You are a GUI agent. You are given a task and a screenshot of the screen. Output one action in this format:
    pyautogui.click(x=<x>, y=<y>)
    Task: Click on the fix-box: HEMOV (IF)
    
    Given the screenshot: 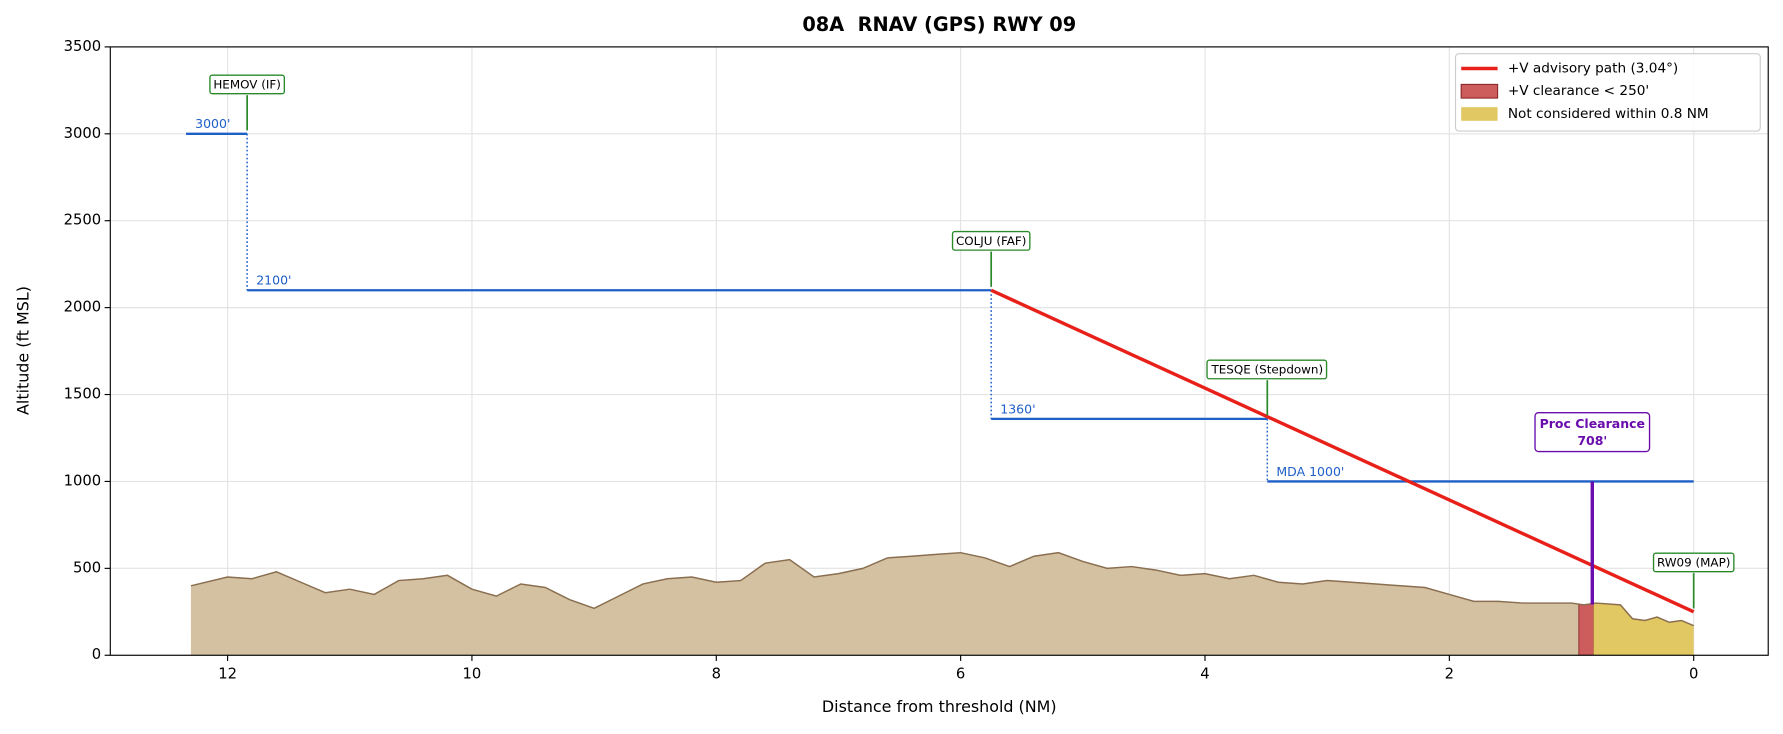 What is the action you would take?
    pyautogui.click(x=247, y=84)
    